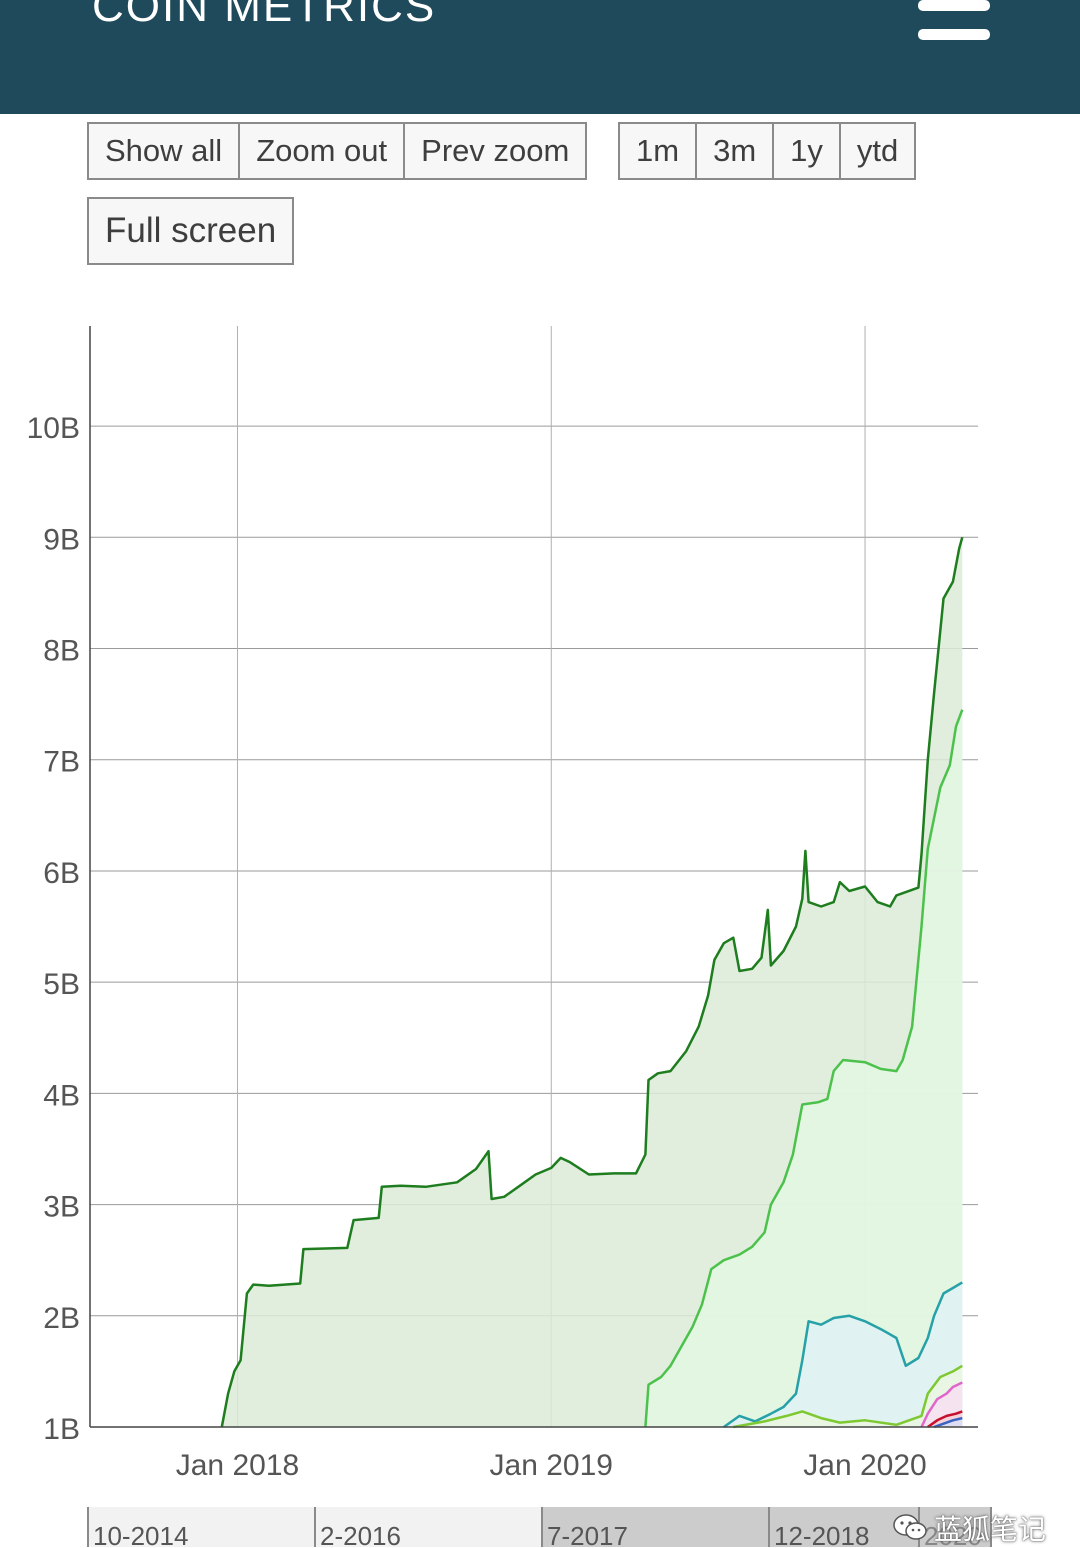 Image resolution: width=1080 pixels, height=1548 pixels. Describe the element at coordinates (551, 1465) in the screenshot. I see `x-tick-label: Jan 2019` at that location.